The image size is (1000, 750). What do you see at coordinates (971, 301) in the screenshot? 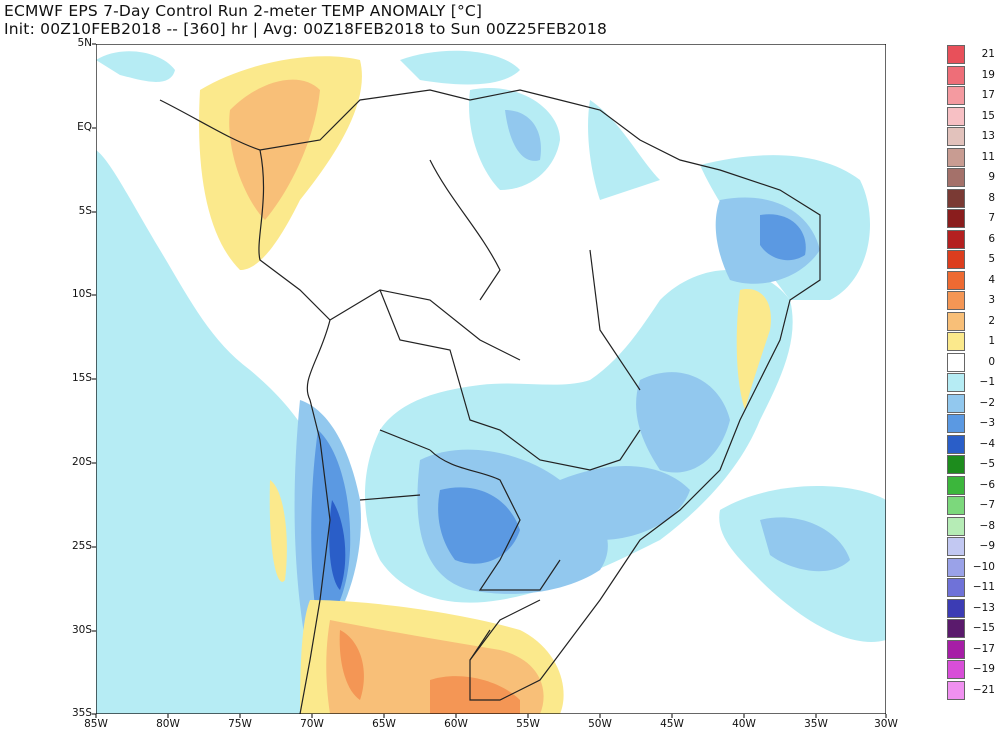
I see `legend-entry: 3` at bounding box center [971, 301].